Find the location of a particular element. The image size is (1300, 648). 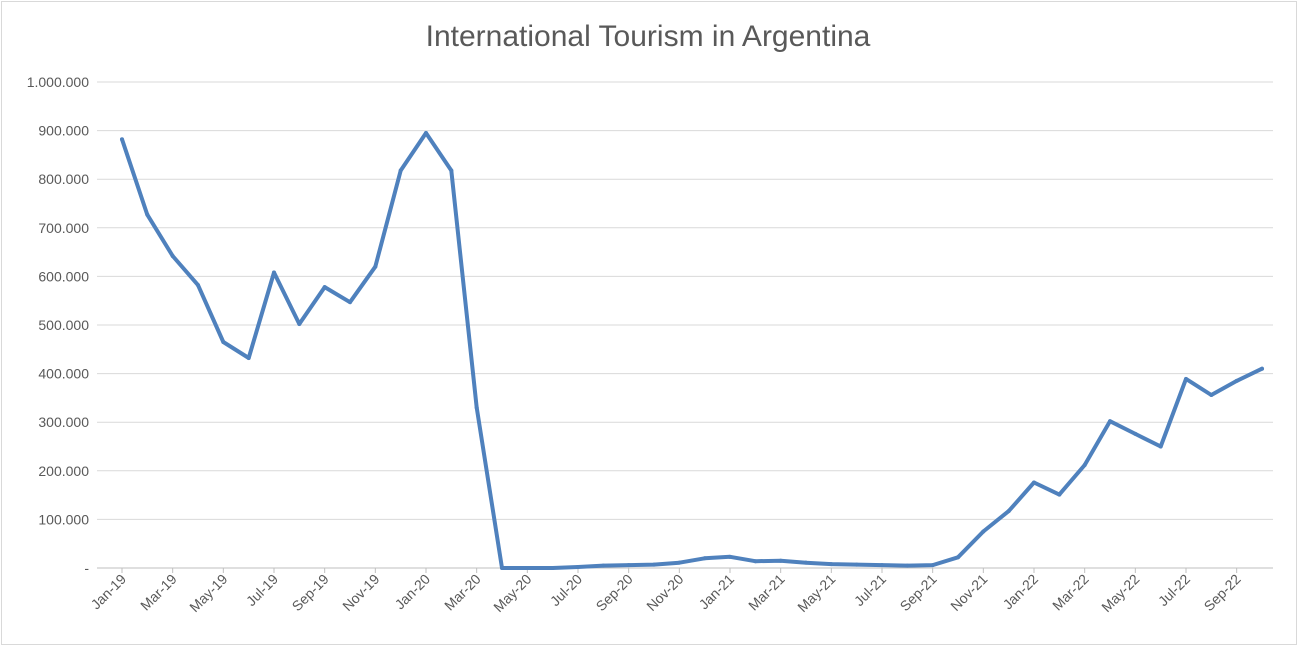

x-tick-label: Nov-20 is located at coordinates (664, 592).